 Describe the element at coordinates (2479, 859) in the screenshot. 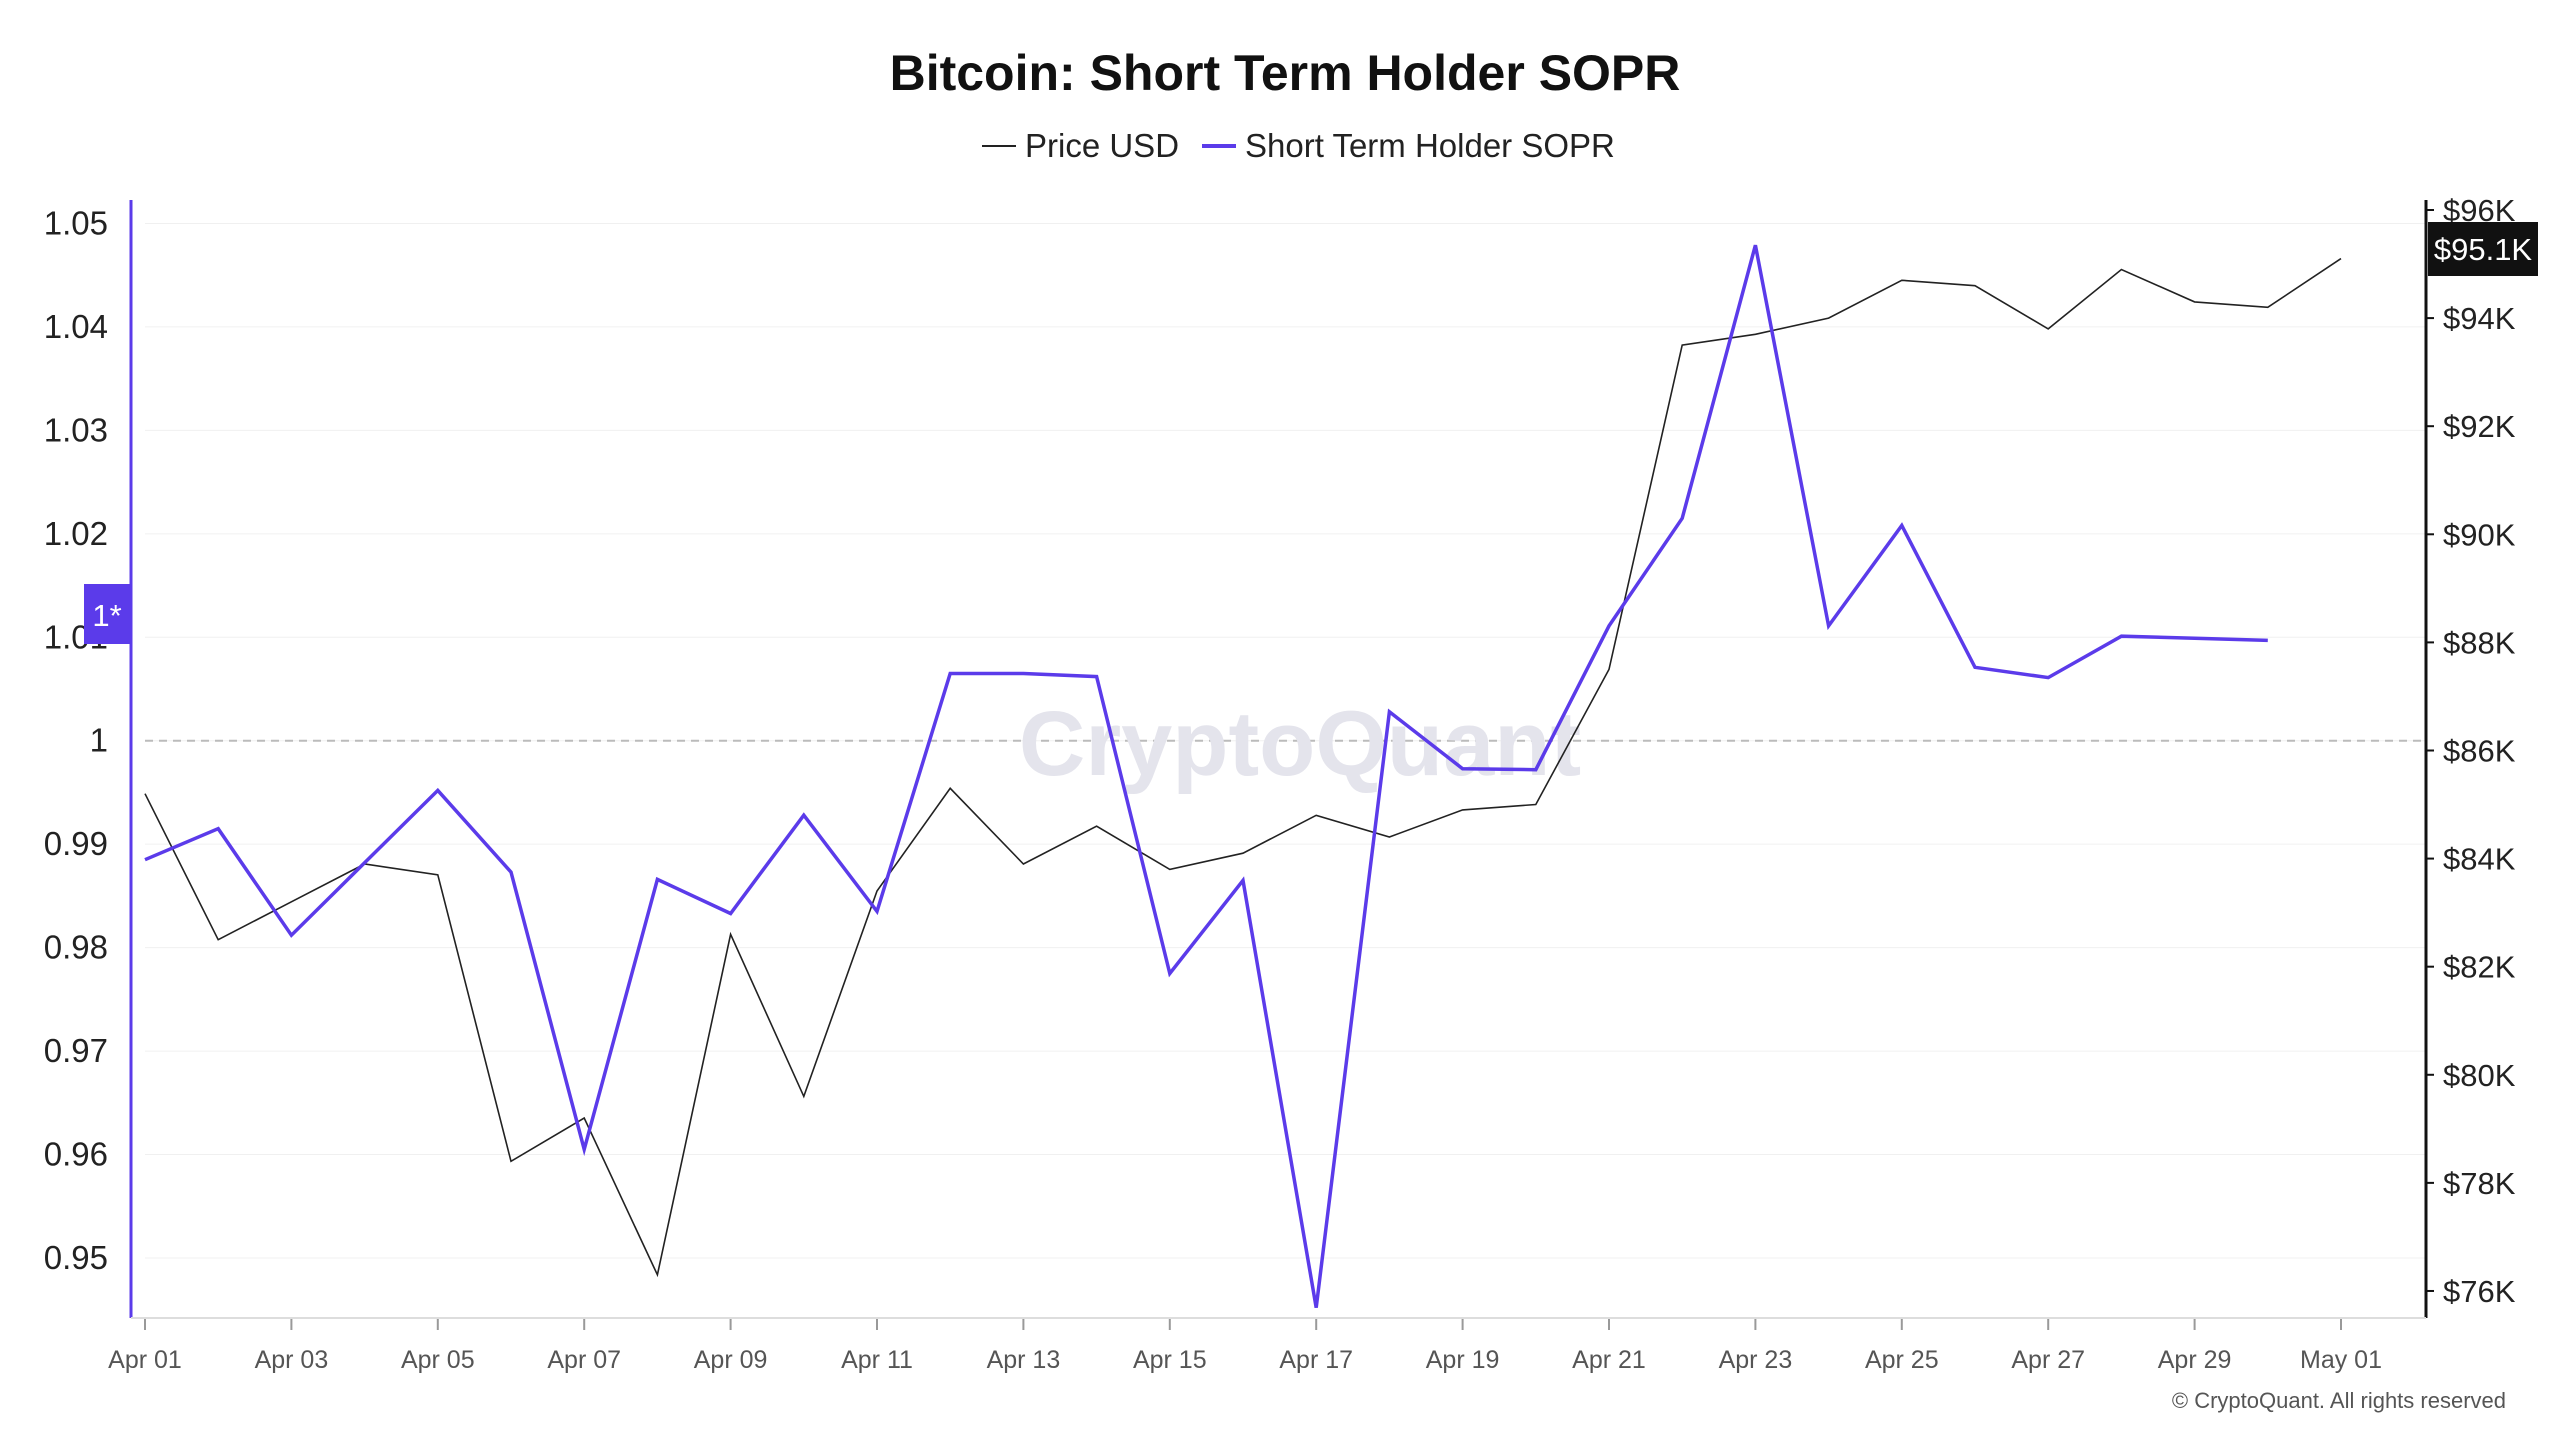

I see `right-tick-label: $84K` at that location.